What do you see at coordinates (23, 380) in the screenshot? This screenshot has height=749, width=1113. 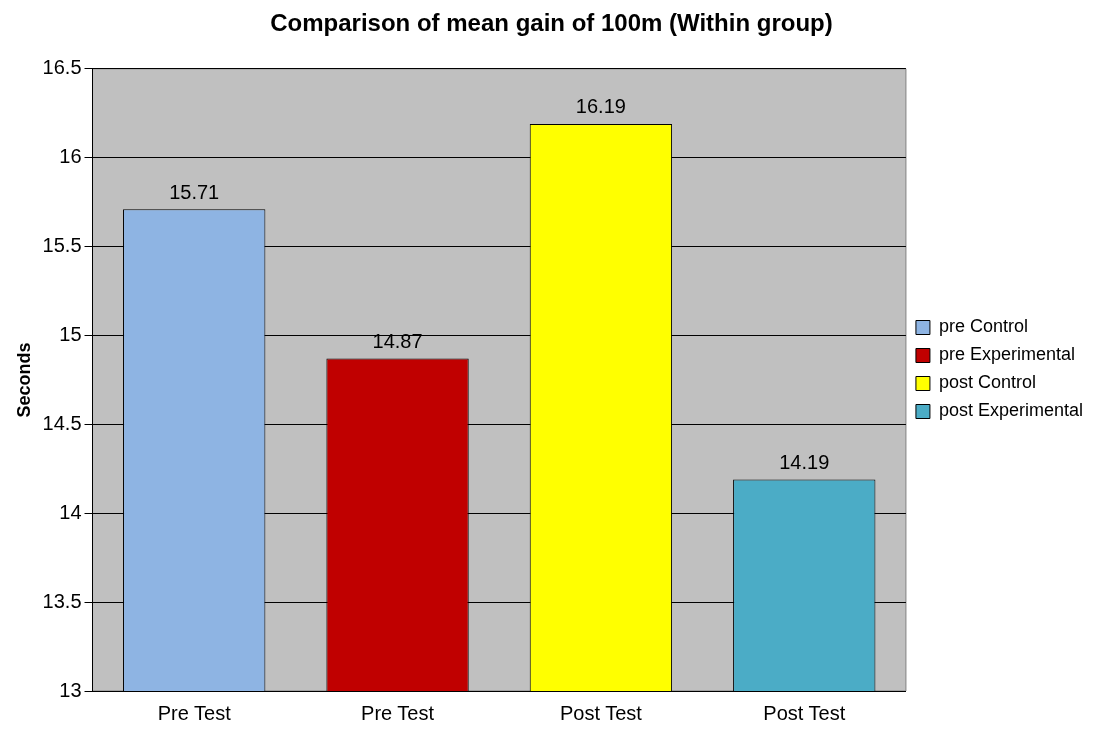 I see `y-axis-title: Seconds` at bounding box center [23, 380].